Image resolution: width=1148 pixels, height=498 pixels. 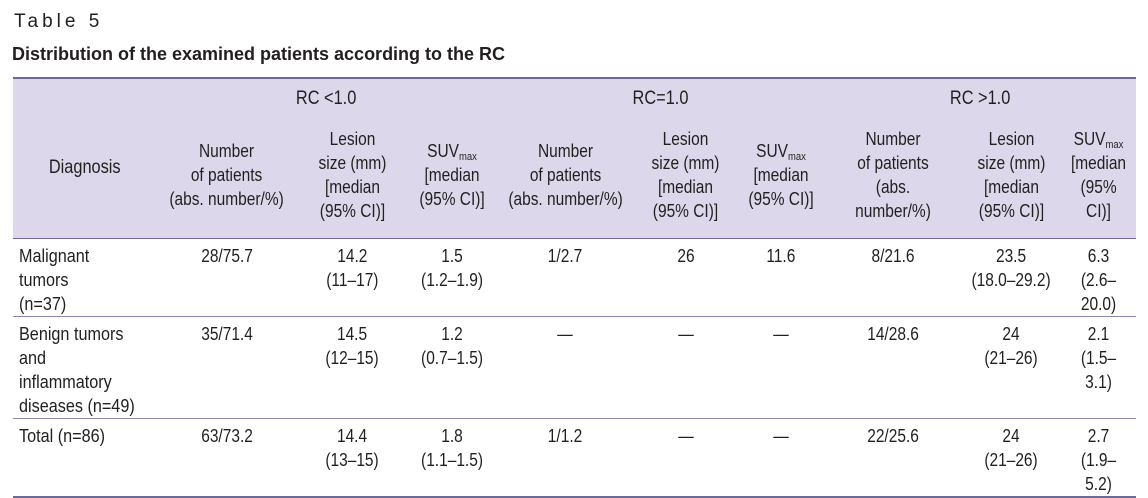 I want to click on cell-suv: 6.3 (2.6–20.0), so click(x=1099, y=277).